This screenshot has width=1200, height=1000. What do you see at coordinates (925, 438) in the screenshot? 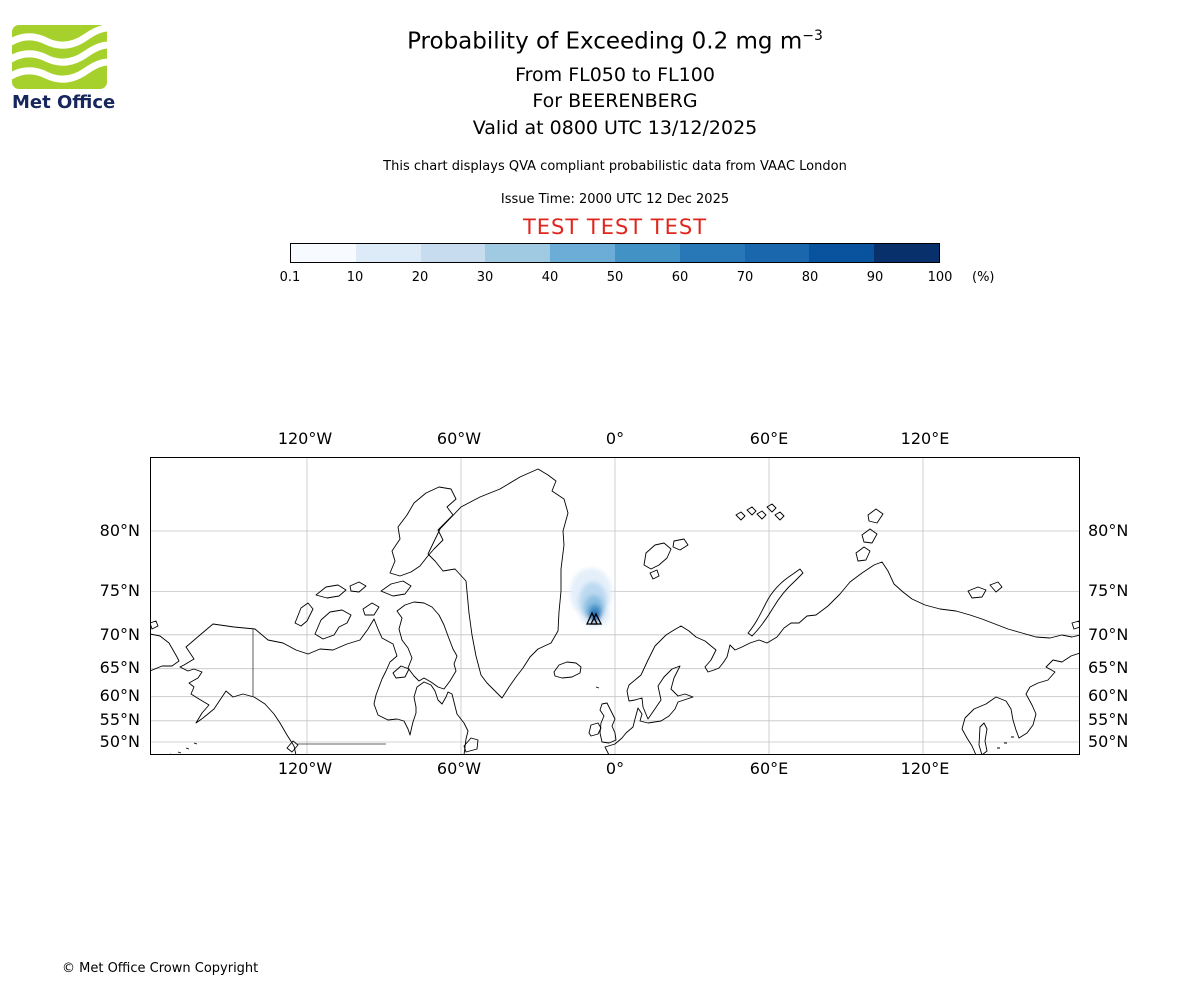
I see `lon-label-top: 120°E` at bounding box center [925, 438].